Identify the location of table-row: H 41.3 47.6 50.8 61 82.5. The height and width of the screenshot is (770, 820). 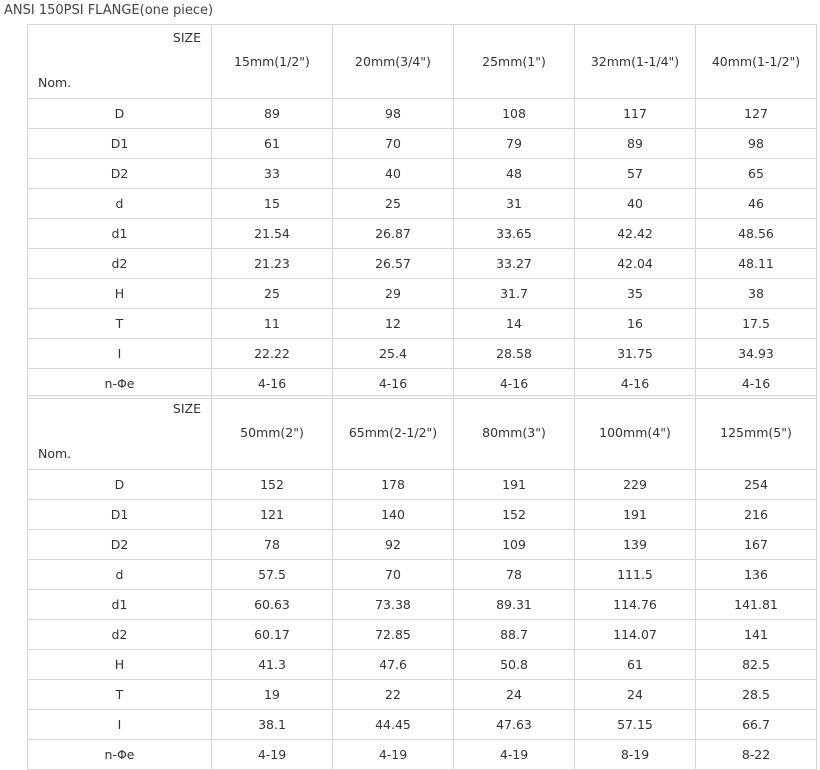
(422, 664).